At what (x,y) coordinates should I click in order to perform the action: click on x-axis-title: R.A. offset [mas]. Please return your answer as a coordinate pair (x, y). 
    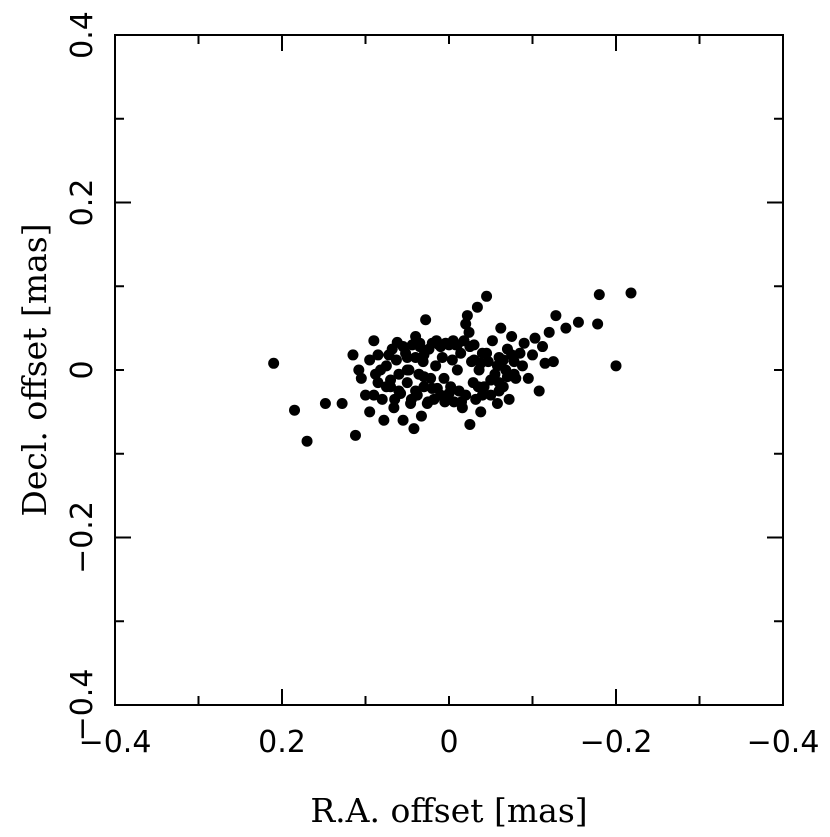
    Looking at the image, I should click on (448, 810).